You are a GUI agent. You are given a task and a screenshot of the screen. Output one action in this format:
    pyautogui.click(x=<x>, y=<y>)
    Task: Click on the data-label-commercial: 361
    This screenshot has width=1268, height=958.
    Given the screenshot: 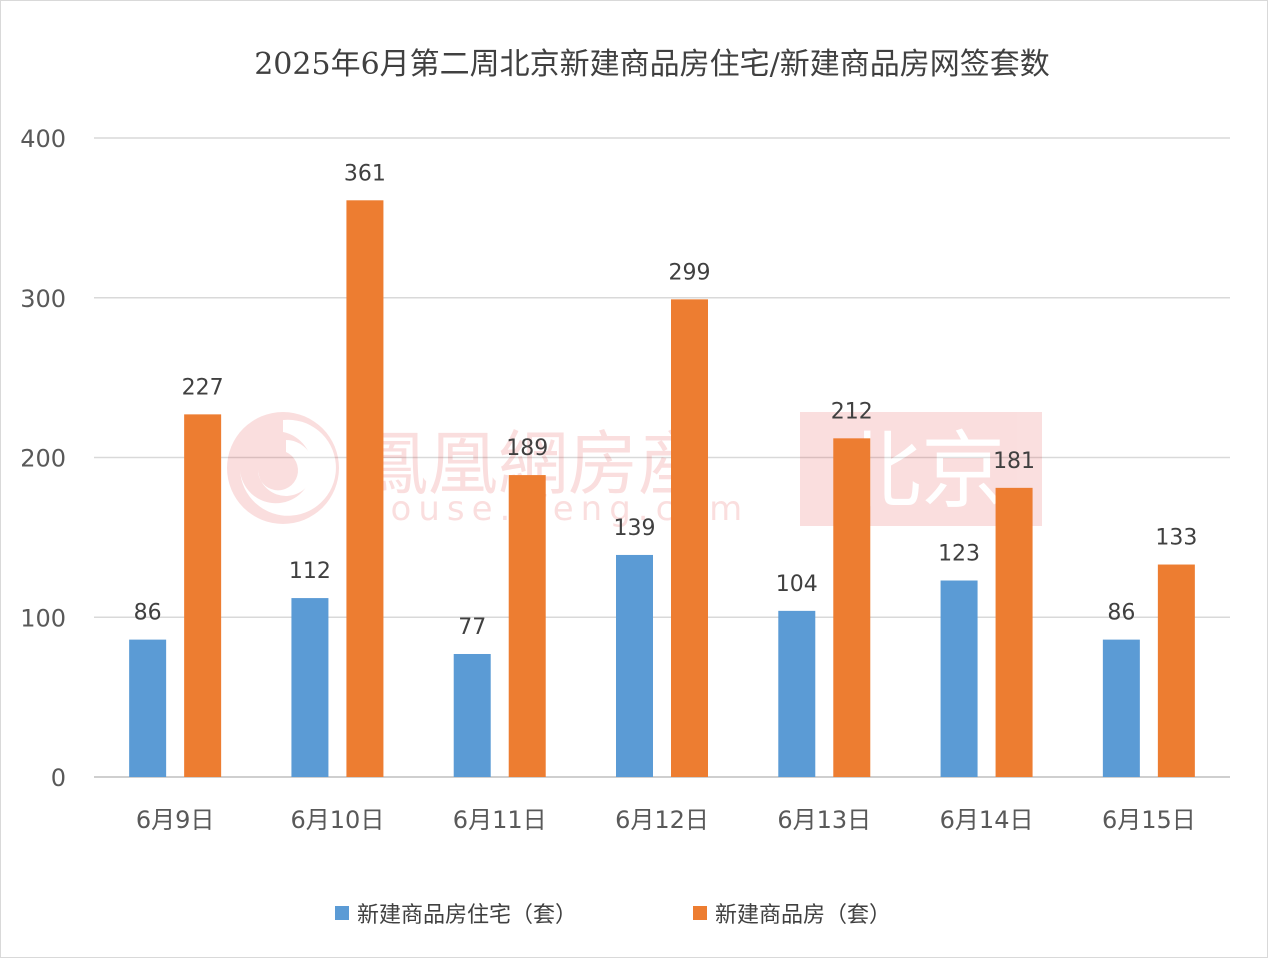 What is the action you would take?
    pyautogui.click(x=365, y=173)
    